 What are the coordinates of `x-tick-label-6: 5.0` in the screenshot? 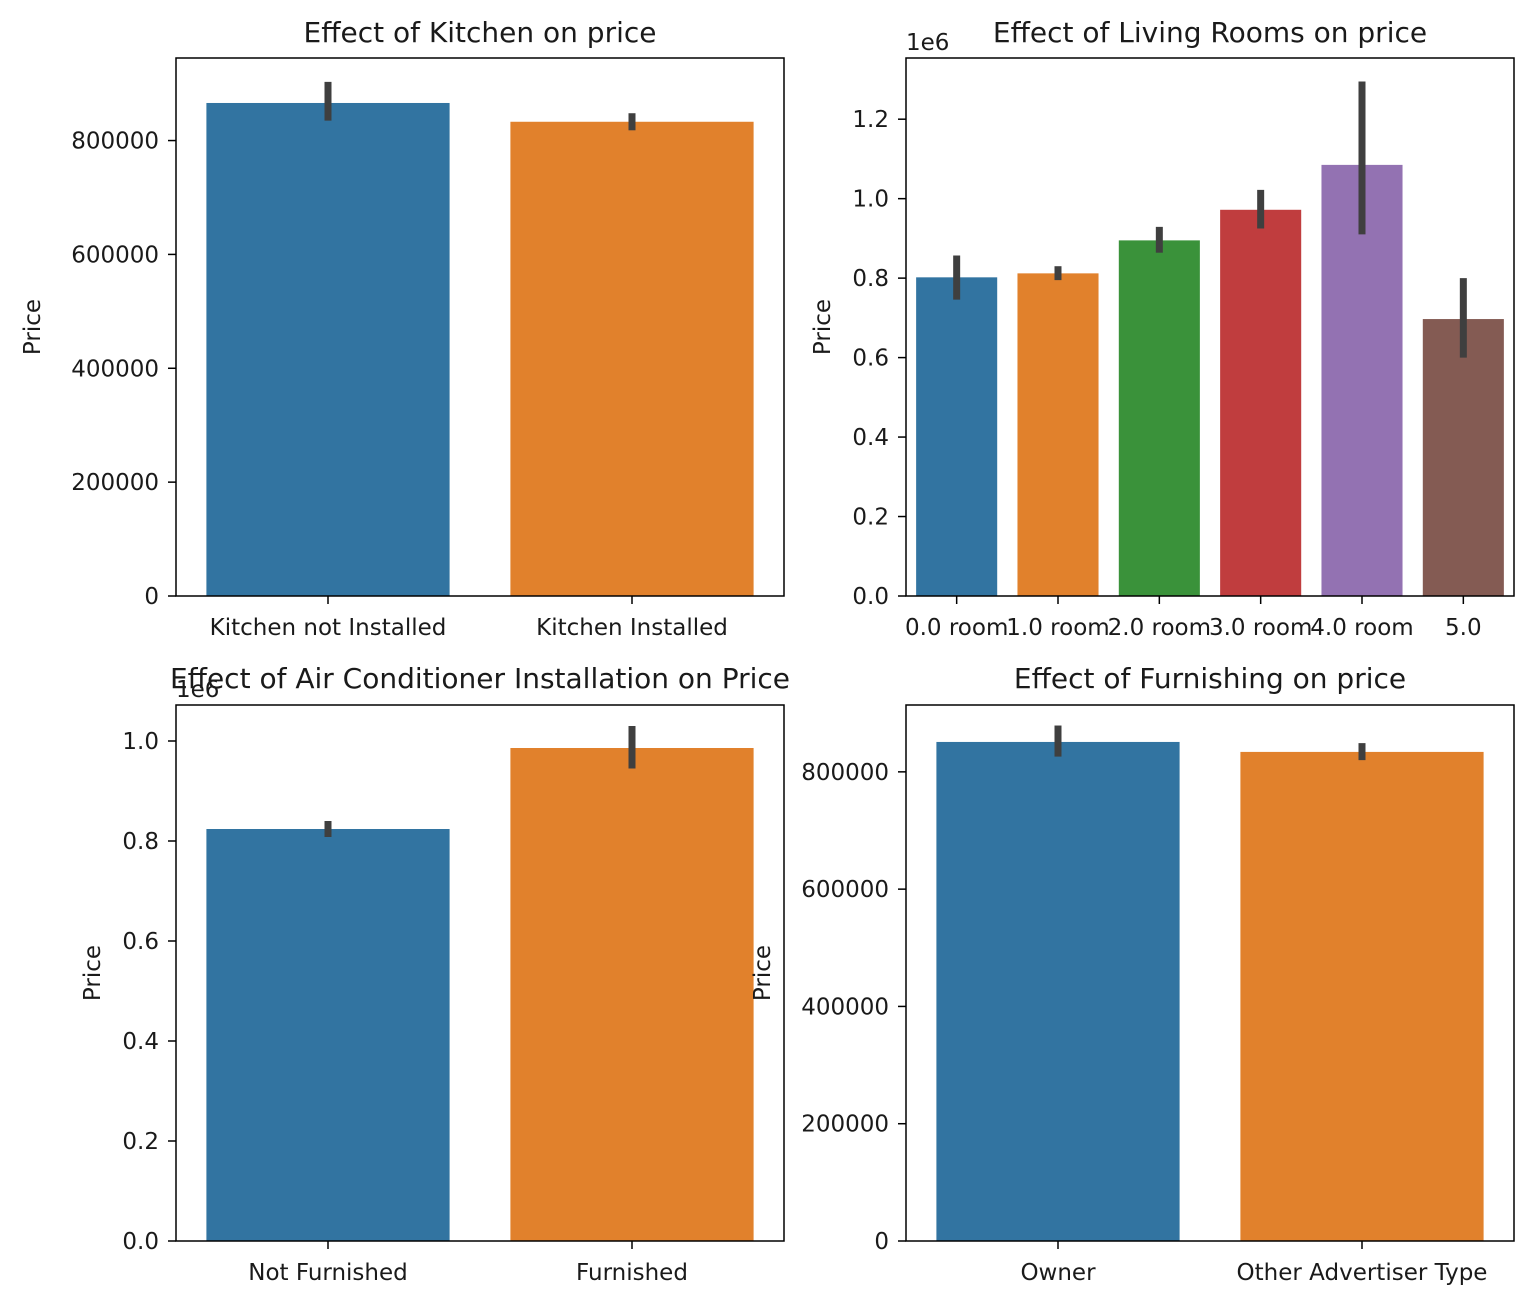 It's located at (1463, 628).